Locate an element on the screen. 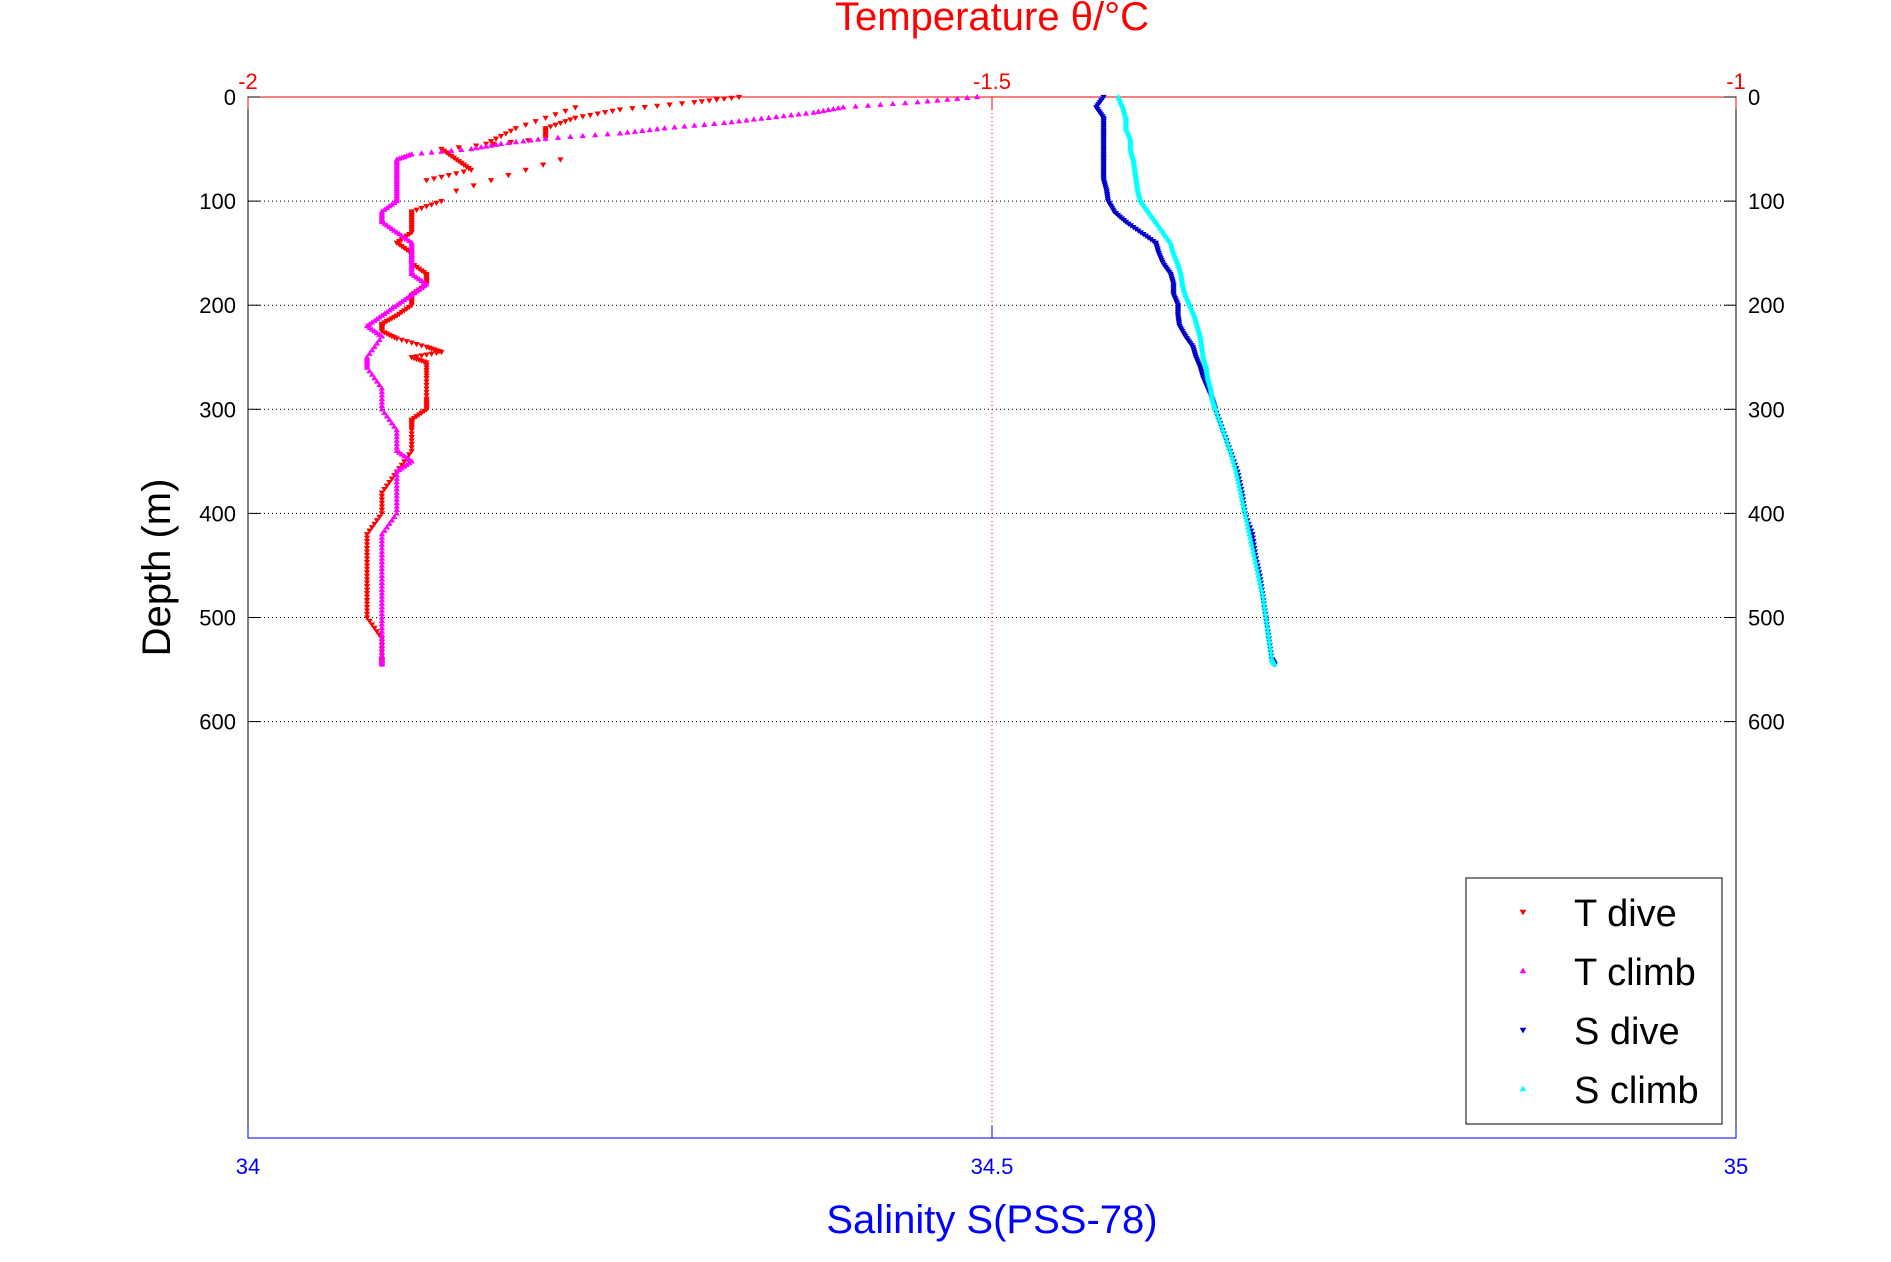  series-s-dive is located at coordinates (1185, 381).